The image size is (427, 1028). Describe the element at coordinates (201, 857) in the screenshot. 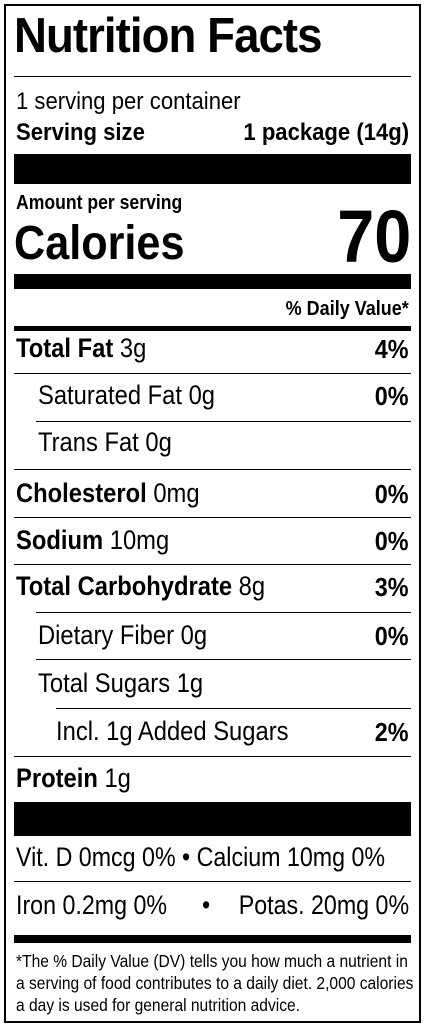

I see `vitamins-line-1: Vit. D 0mcg 0% • Calcium 10mg 0%` at that location.